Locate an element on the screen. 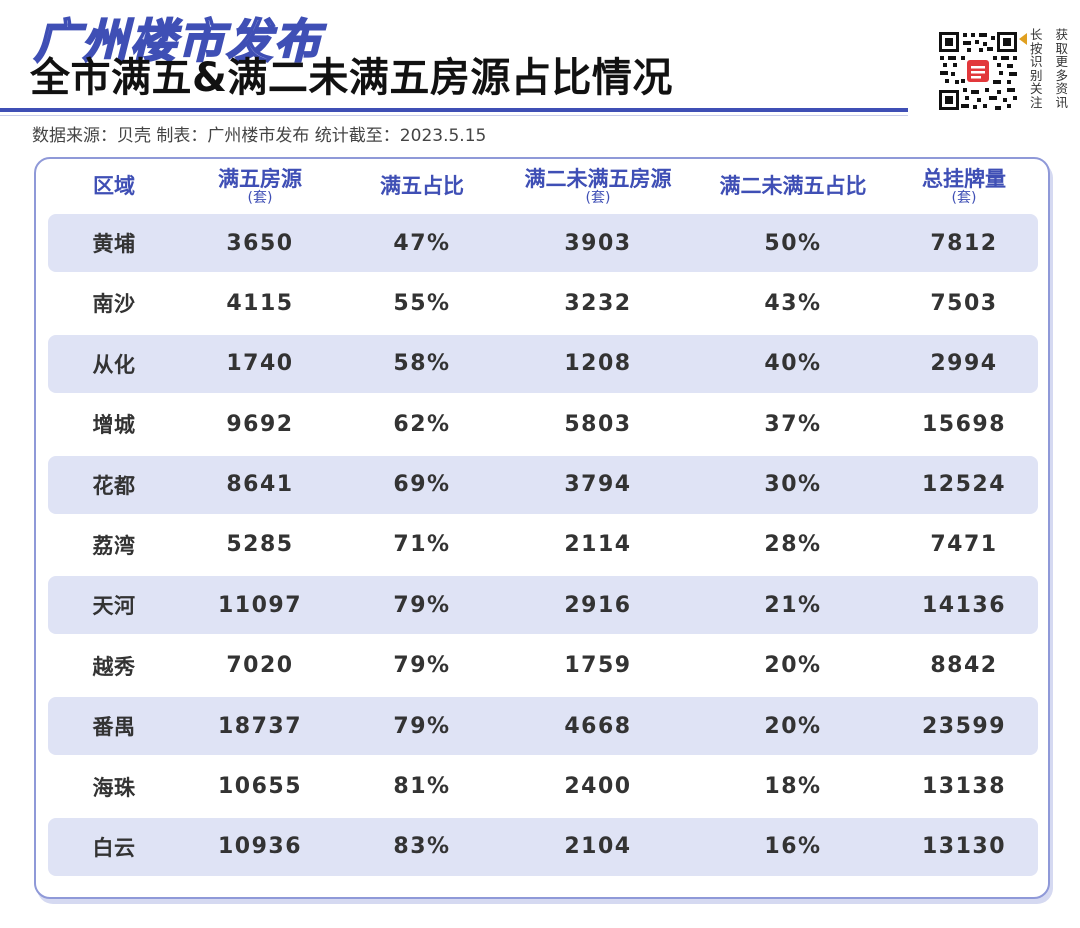 The width and height of the screenshot is (1080, 928). cell-total-listings: 7471 is located at coordinates (964, 545).